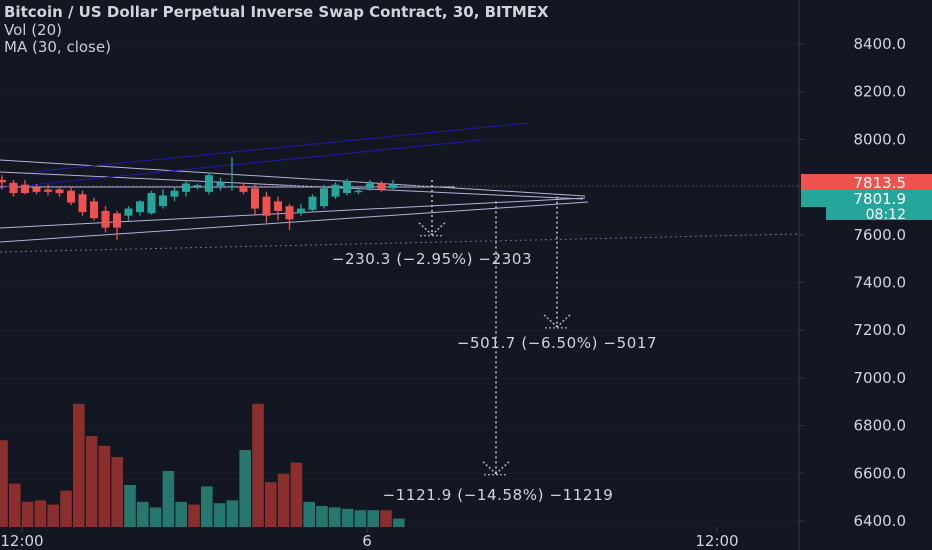 The image size is (932, 550). I want to click on dashed-level-line, so click(400, 243).